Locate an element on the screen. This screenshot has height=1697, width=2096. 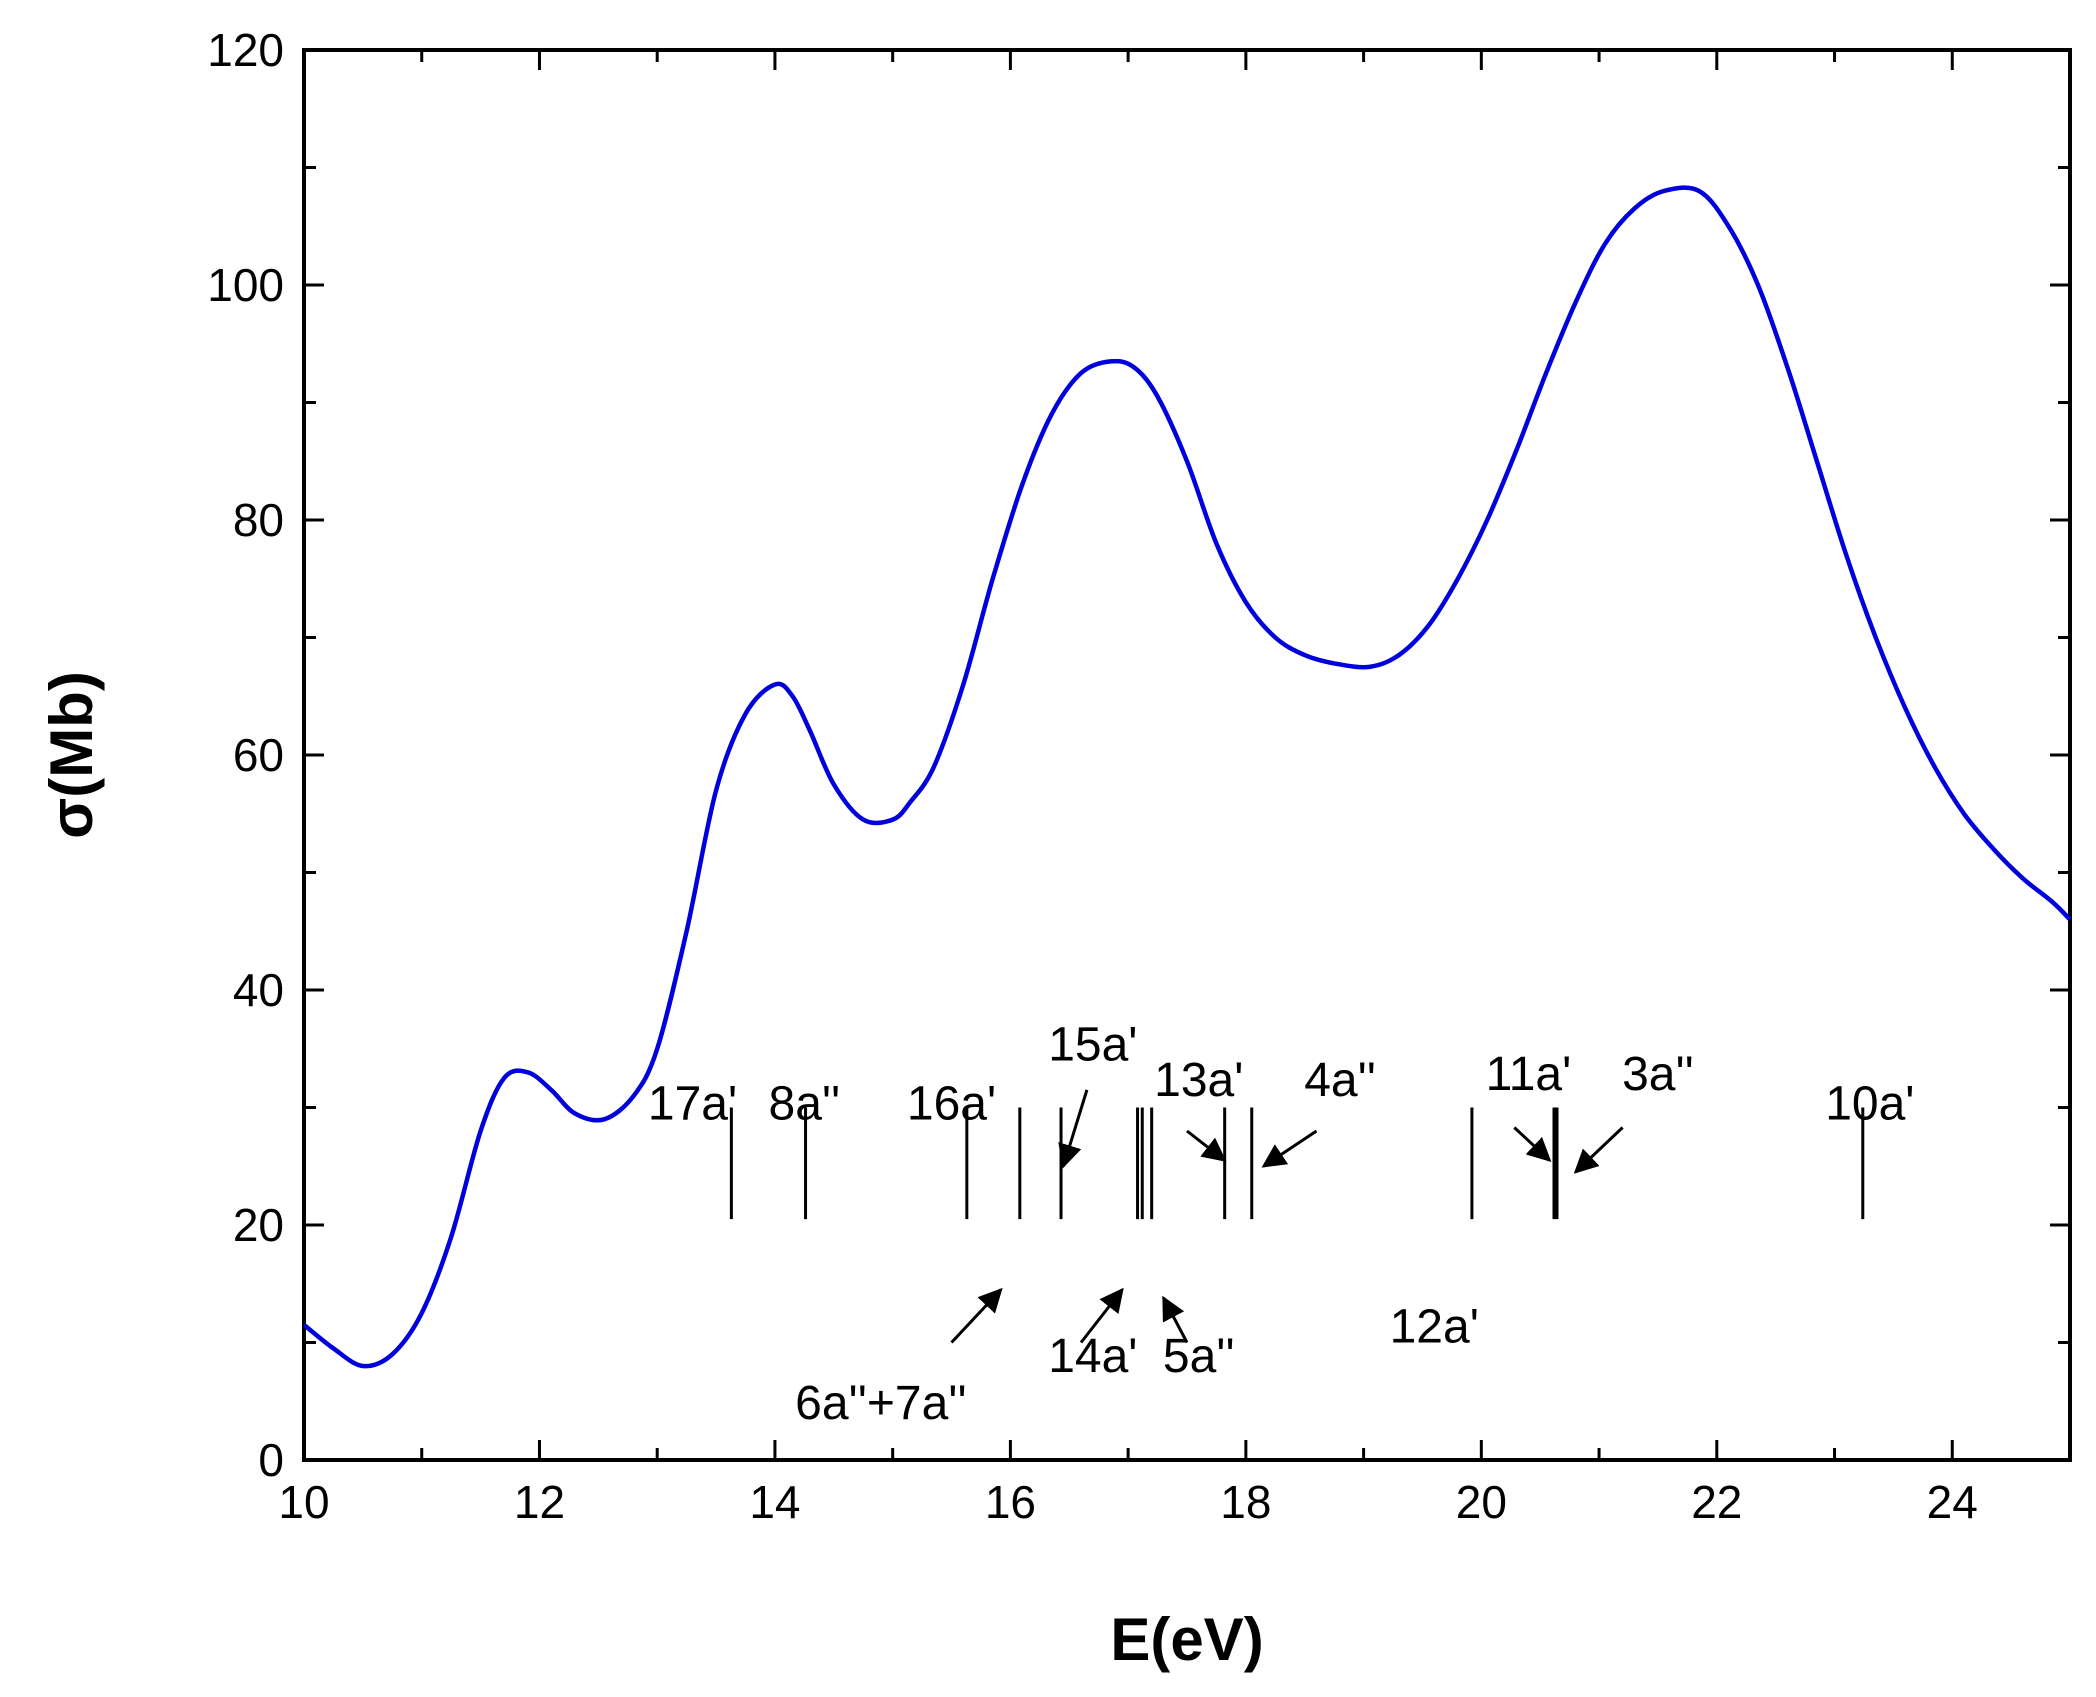
label-5a2: 5a'' is located at coordinates (1199, 1356).